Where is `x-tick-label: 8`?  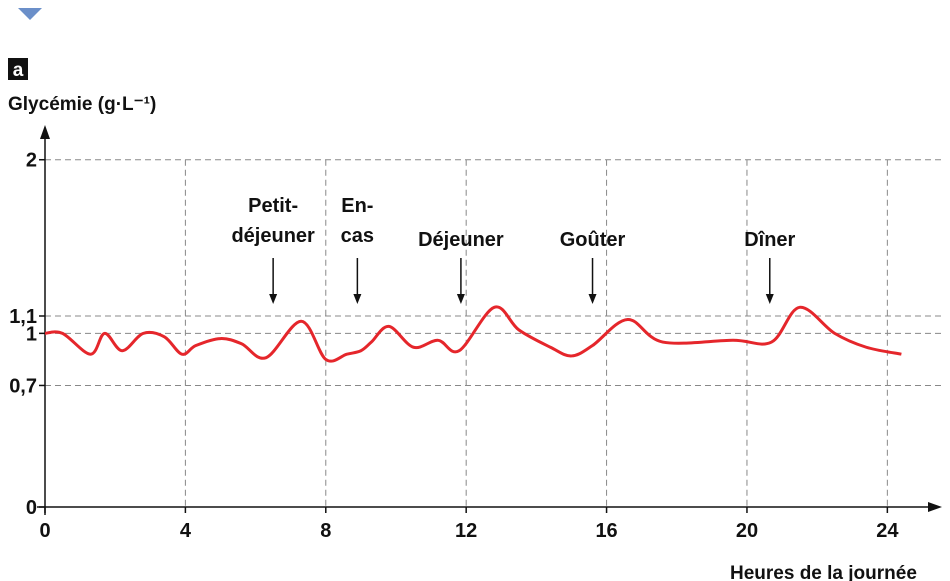 x-tick-label: 8 is located at coordinates (325, 531).